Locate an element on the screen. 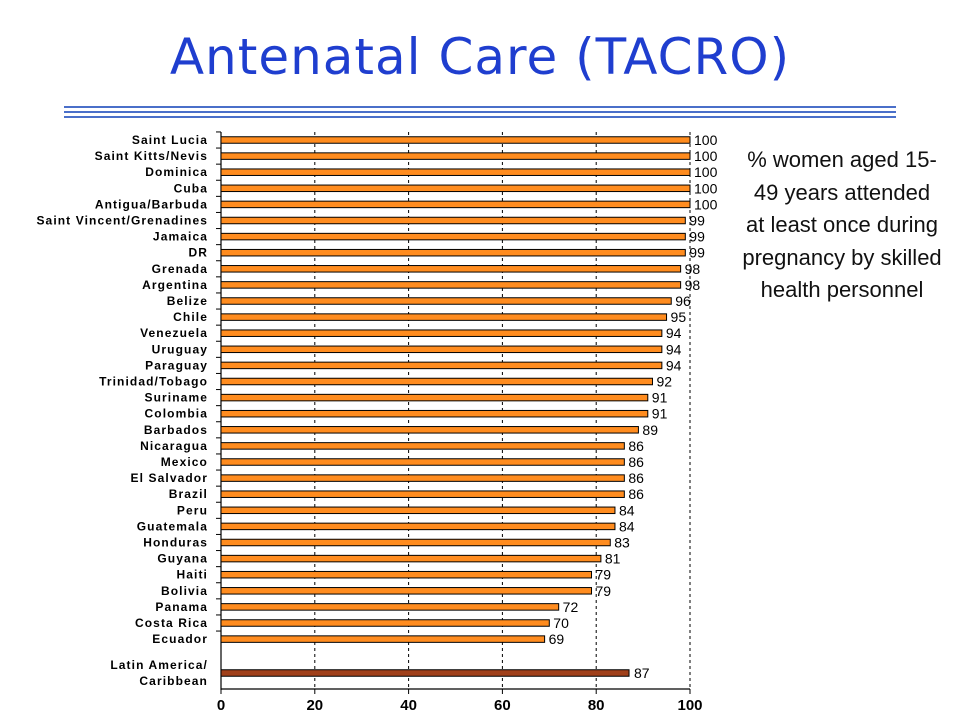  category-label: Colombia is located at coordinates (176, 414).